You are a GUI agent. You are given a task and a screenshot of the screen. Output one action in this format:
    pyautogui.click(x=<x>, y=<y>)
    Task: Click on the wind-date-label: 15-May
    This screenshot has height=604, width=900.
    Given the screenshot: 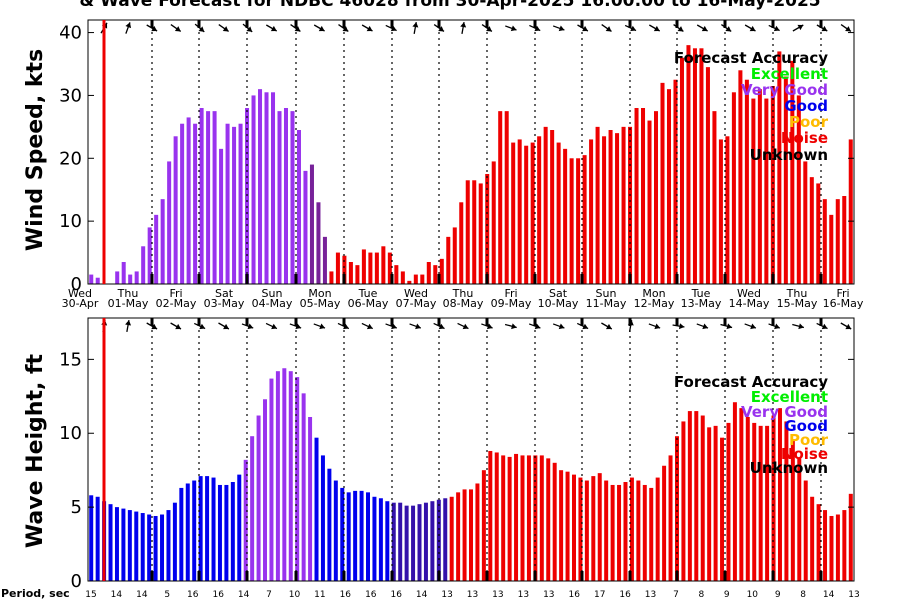 What is the action you would take?
    pyautogui.click(x=797, y=303)
    